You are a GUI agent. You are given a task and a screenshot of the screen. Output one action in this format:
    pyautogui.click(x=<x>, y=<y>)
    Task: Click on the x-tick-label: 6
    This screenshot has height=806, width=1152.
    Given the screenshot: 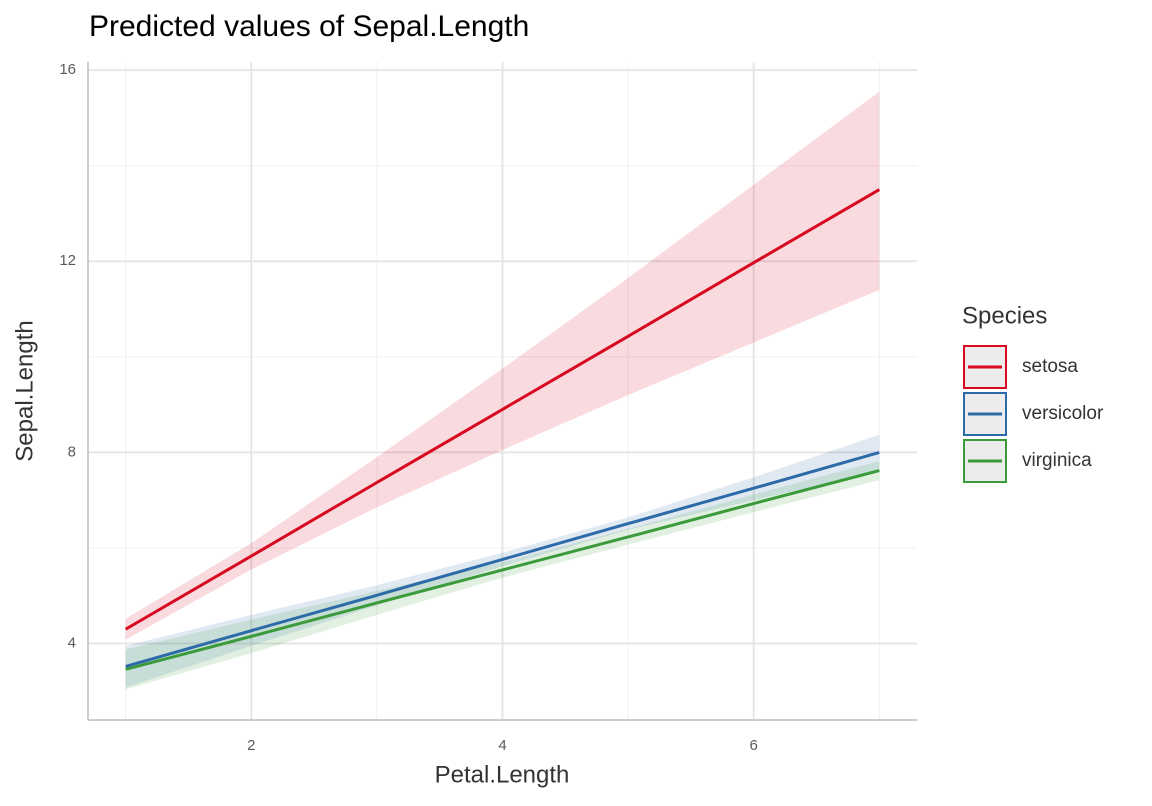 What is the action you would take?
    pyautogui.click(x=754, y=745)
    